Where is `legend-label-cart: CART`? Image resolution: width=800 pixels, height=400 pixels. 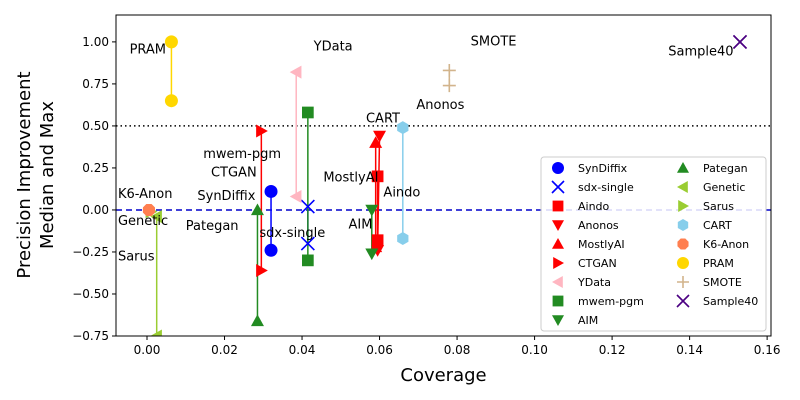 legend-label-cart: CART is located at coordinates (717, 225).